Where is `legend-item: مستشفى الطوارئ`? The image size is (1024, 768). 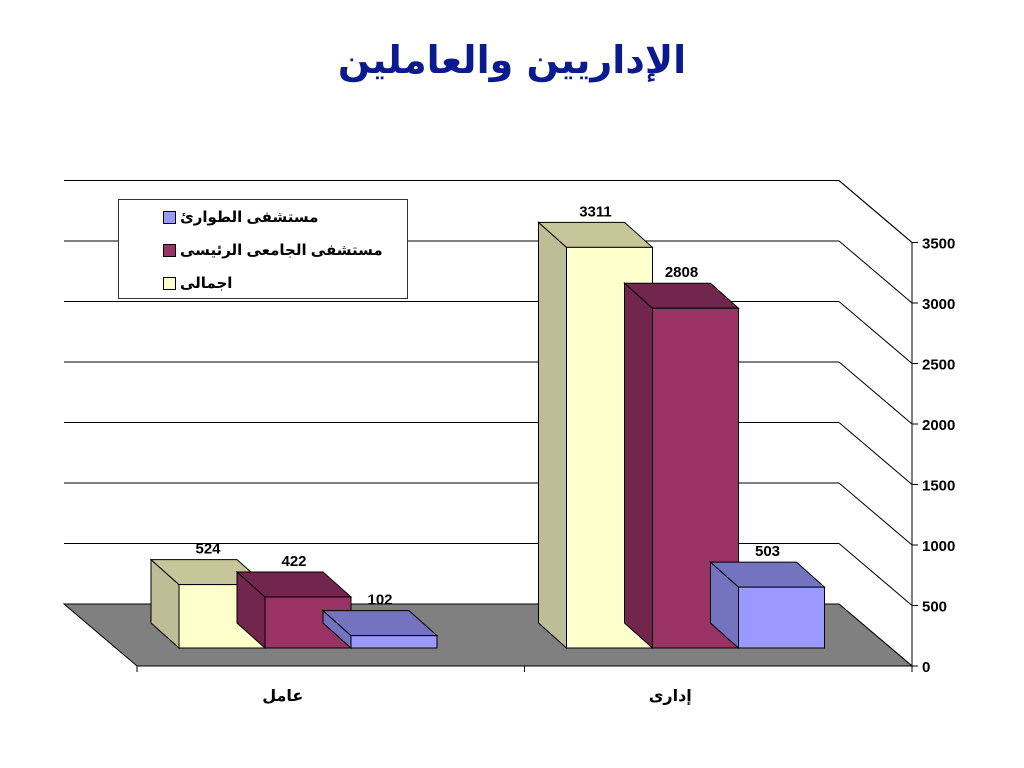
legend-item: مستشفى الطوارئ is located at coordinates (240, 217).